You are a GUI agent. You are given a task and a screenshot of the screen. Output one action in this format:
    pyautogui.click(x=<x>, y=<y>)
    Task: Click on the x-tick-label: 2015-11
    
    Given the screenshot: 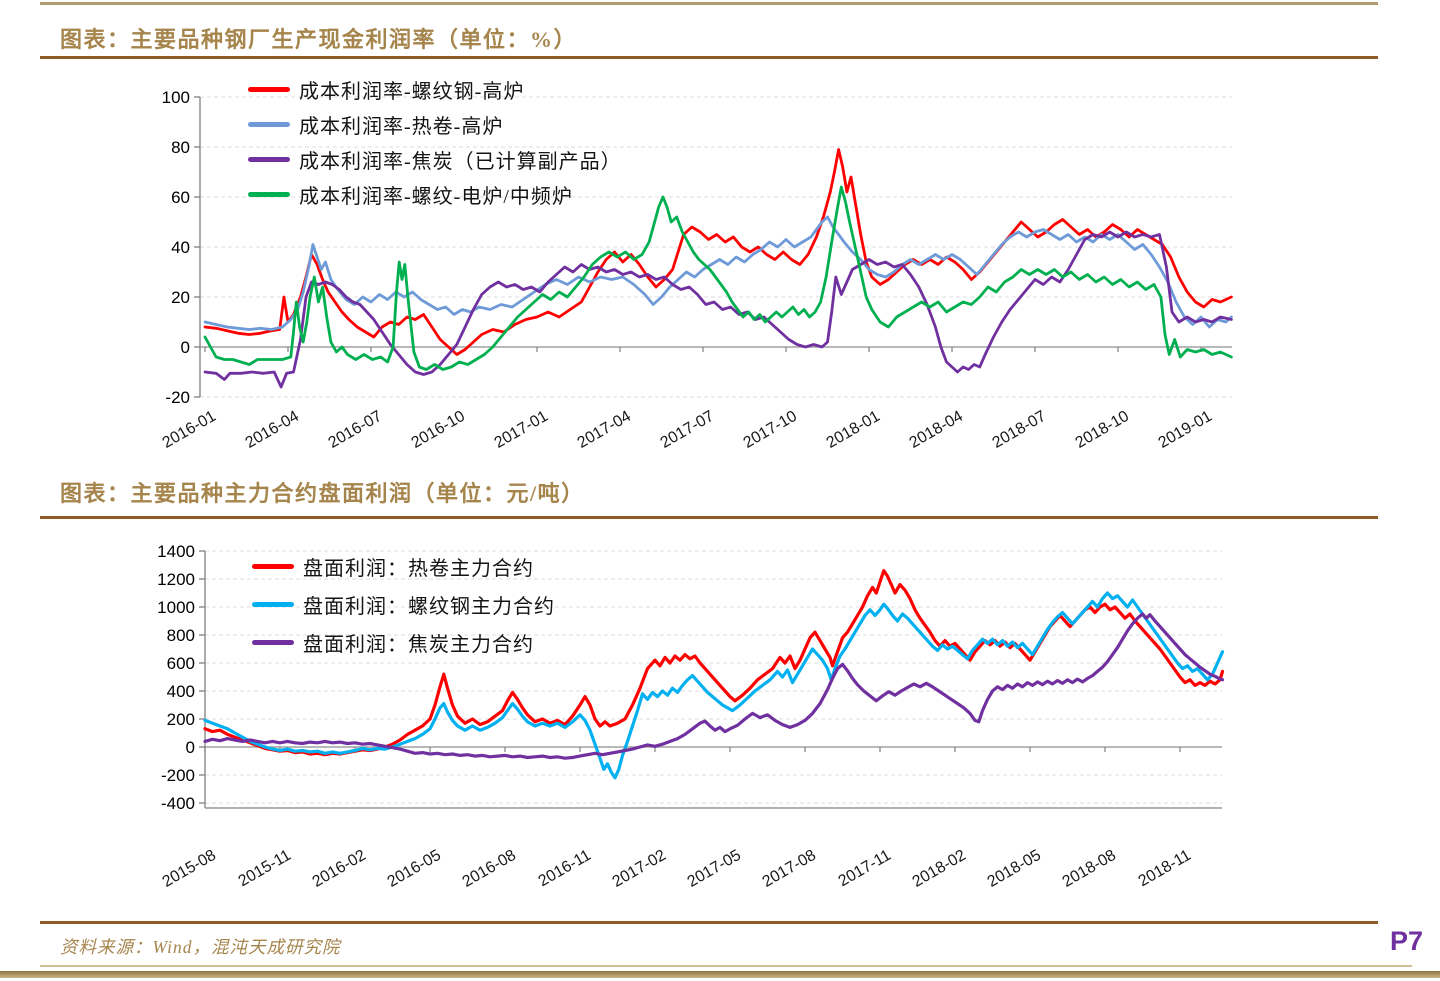 What is the action you would take?
    pyautogui.click(x=265, y=869)
    